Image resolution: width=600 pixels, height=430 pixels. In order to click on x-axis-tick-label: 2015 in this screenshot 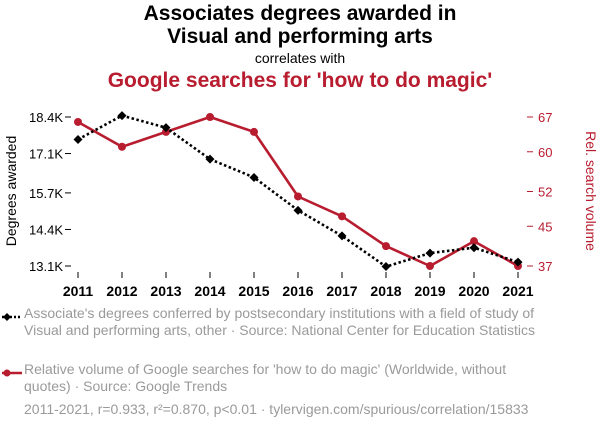, I will do `click(253, 291)`.